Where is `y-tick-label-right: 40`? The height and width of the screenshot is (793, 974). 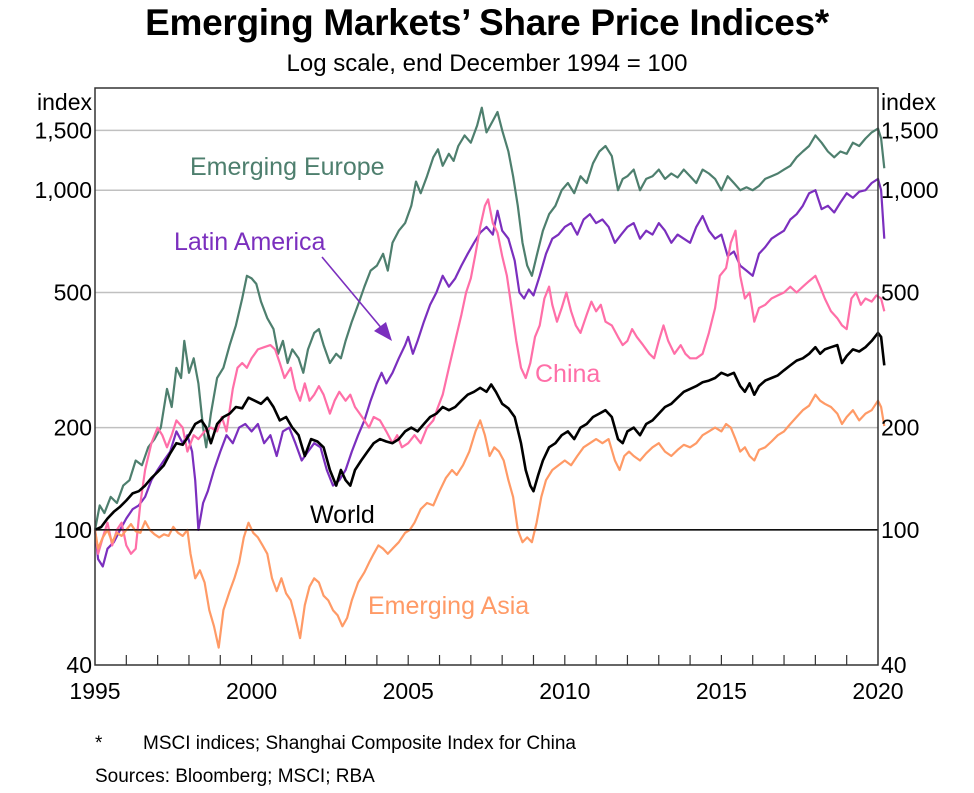
y-tick-label-right: 40 is located at coordinates (894, 665).